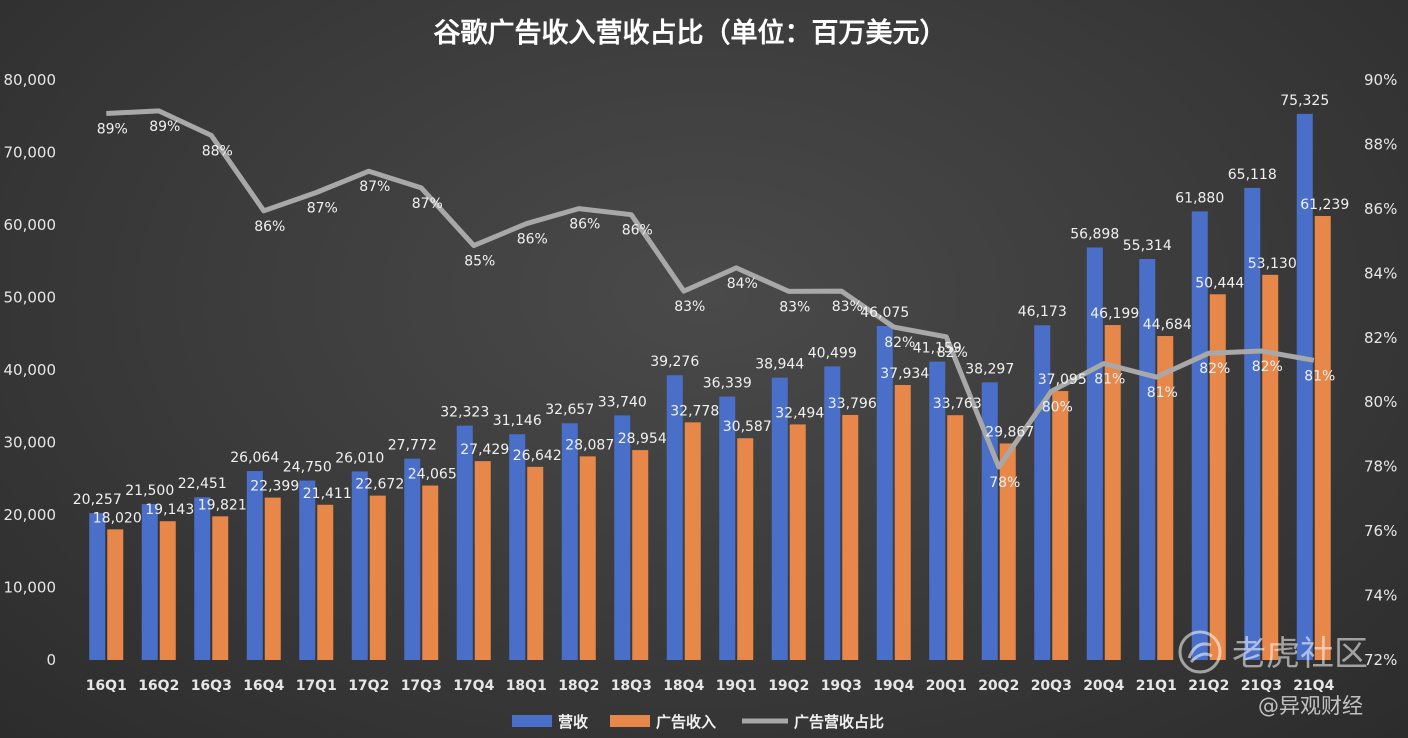 This screenshot has height=738, width=1408. Describe the element at coordinates (1310, 706) in the screenshot. I see `watermark-handle: @异观财经` at that location.